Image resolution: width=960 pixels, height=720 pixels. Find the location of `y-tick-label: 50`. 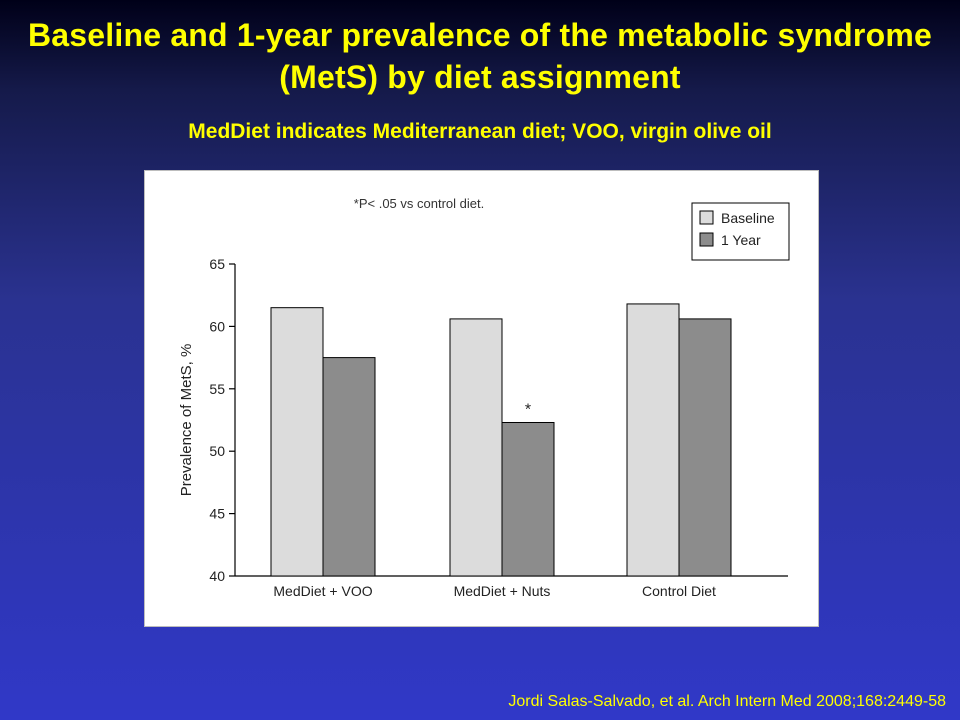

y-tick-label: 50 is located at coordinates (217, 451).